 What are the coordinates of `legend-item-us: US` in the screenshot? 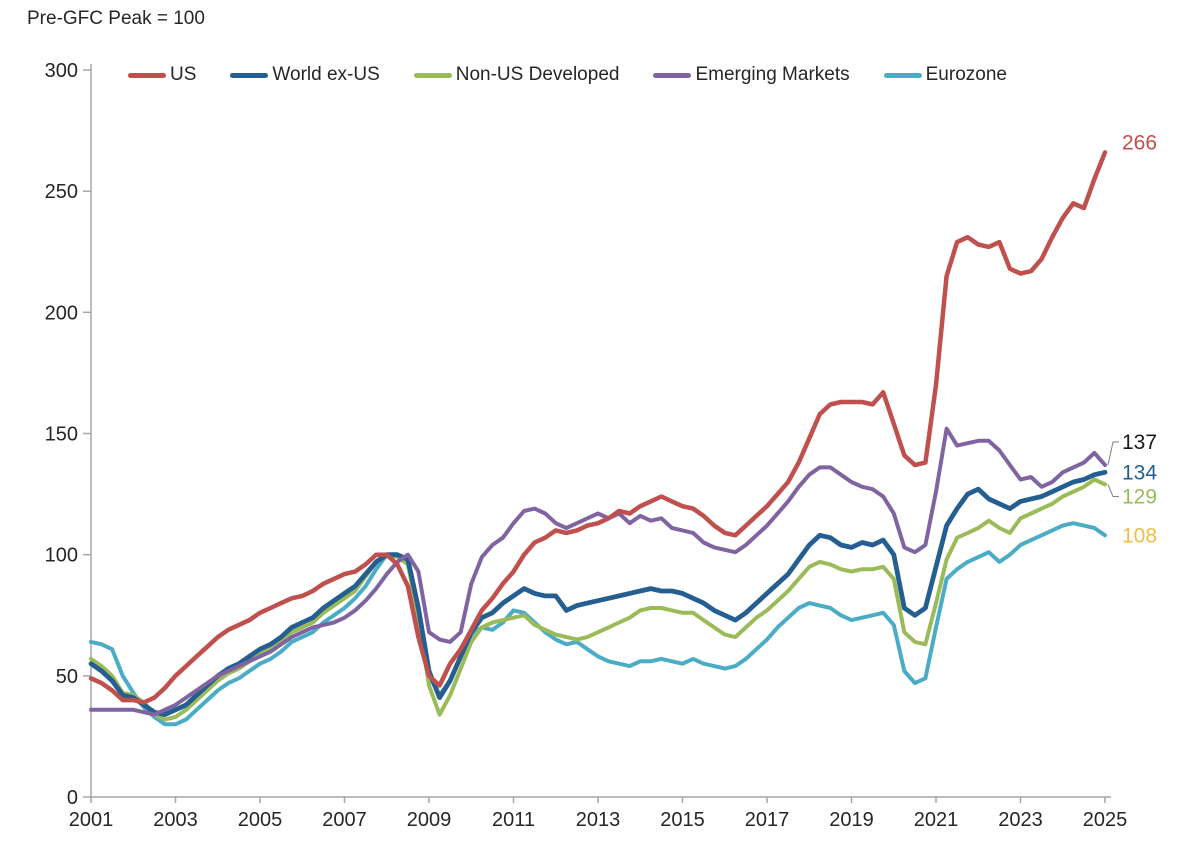 It's located at (162, 75).